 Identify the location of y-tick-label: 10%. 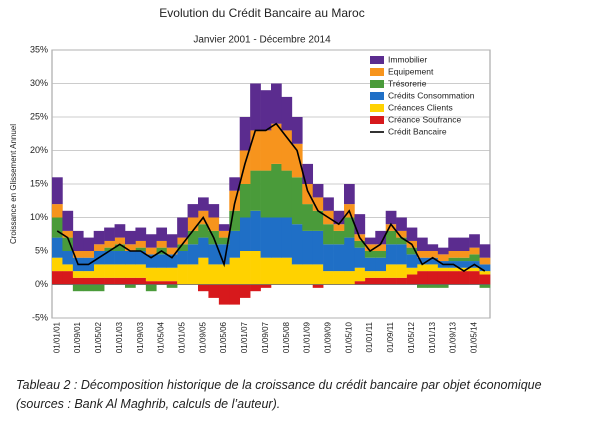
(39, 217).